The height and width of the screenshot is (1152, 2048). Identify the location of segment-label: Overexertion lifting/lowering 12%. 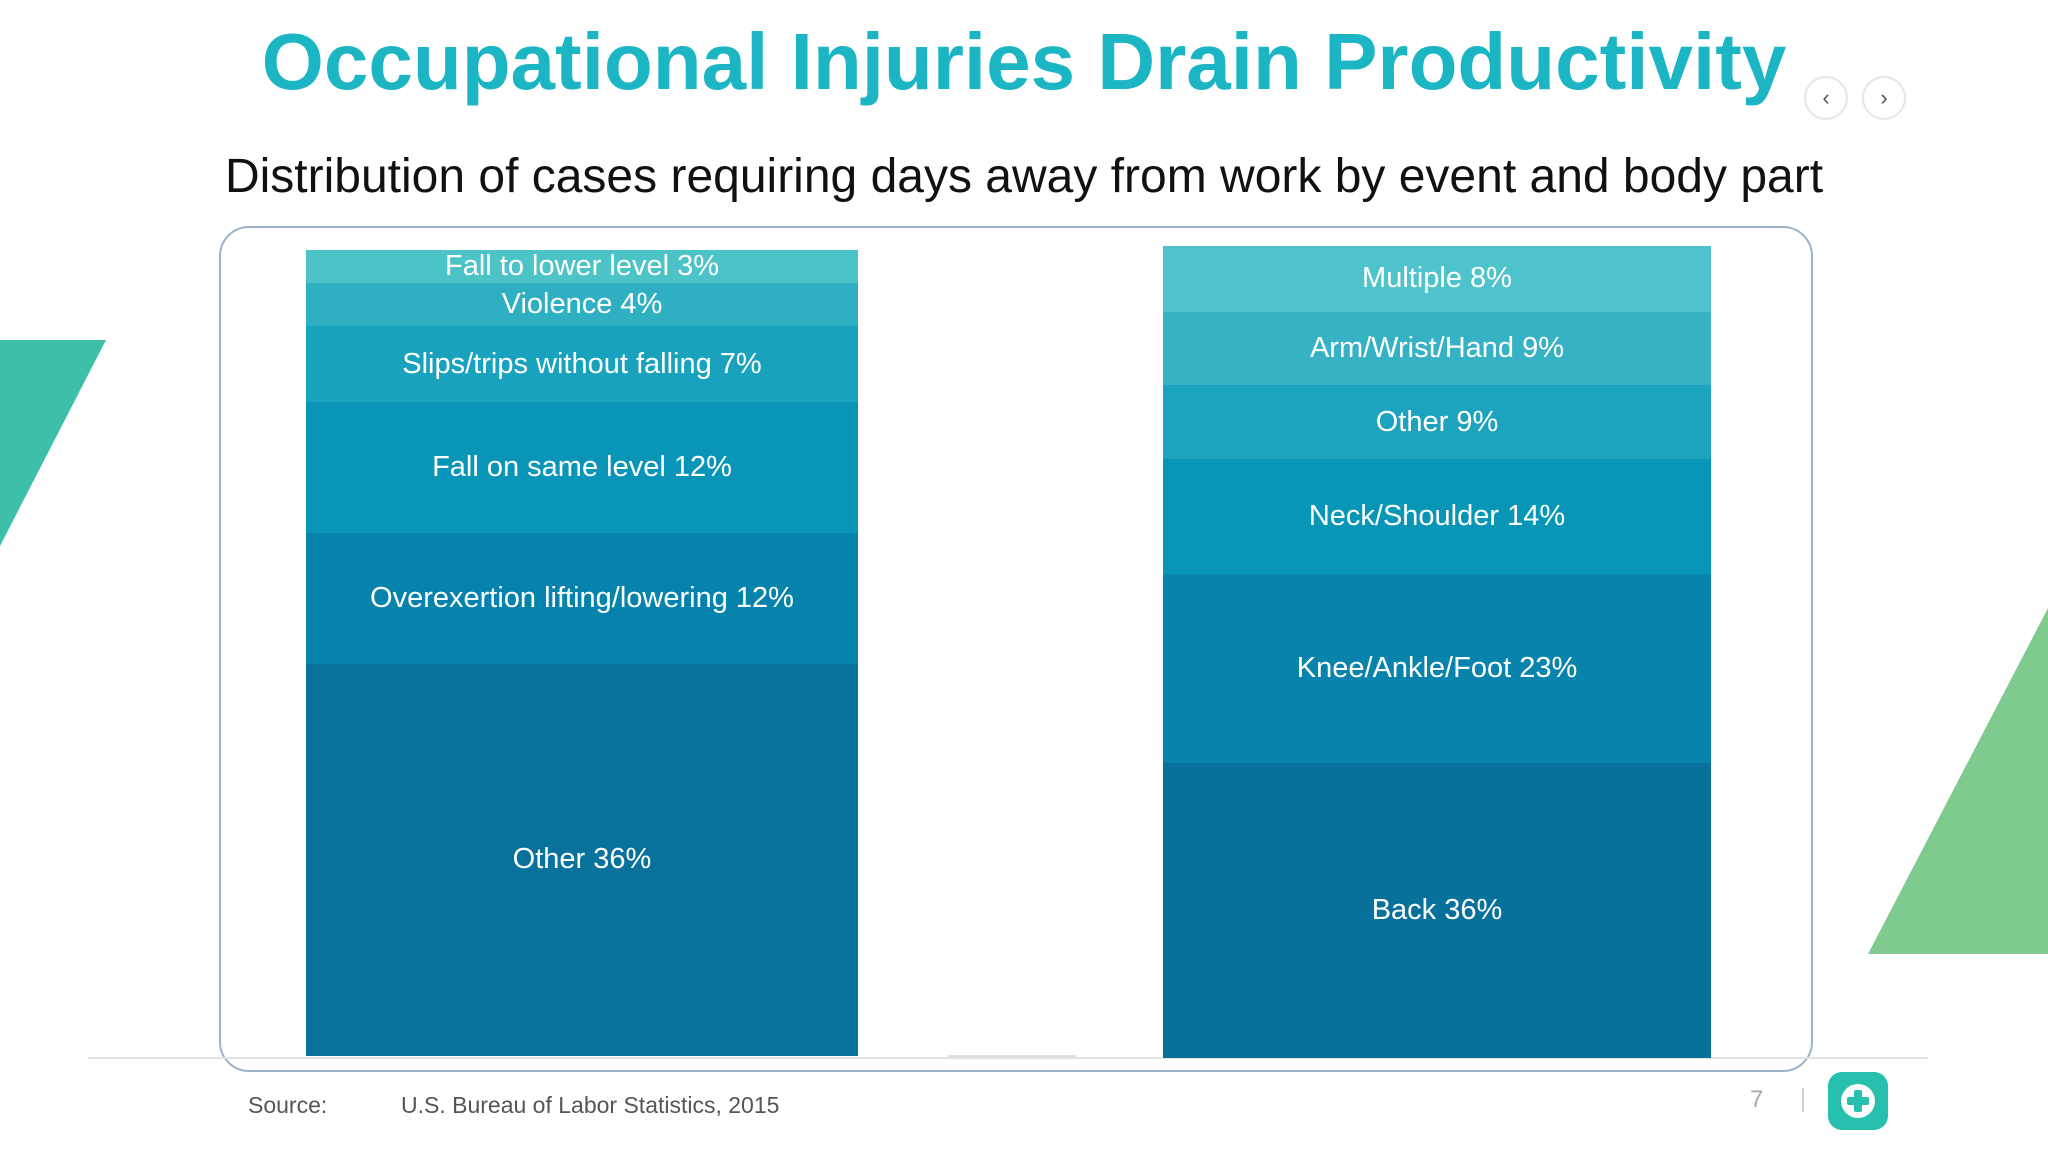
(582, 598).